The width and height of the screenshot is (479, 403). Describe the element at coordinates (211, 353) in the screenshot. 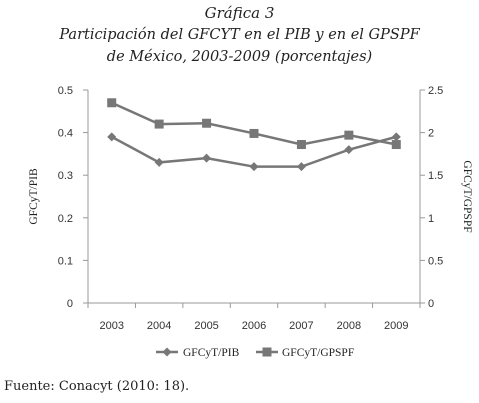

I see `legend-label: GFCyT/PIB` at that location.